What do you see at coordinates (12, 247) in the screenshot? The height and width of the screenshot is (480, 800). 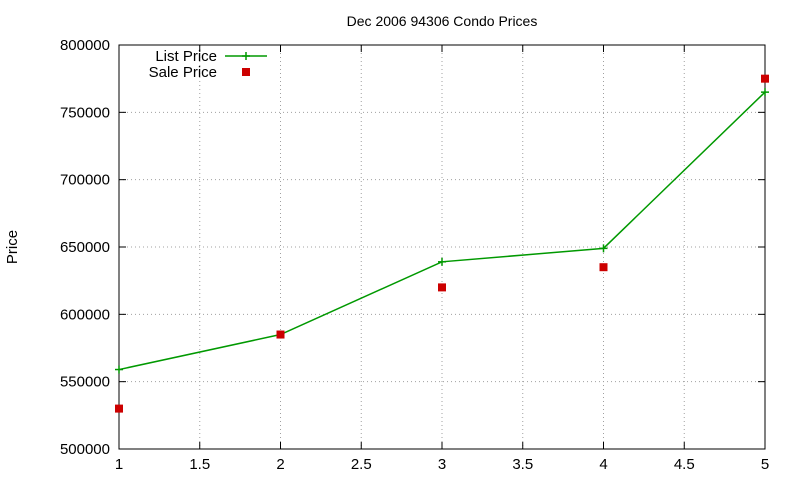 I see `y-axis-label: Price` at bounding box center [12, 247].